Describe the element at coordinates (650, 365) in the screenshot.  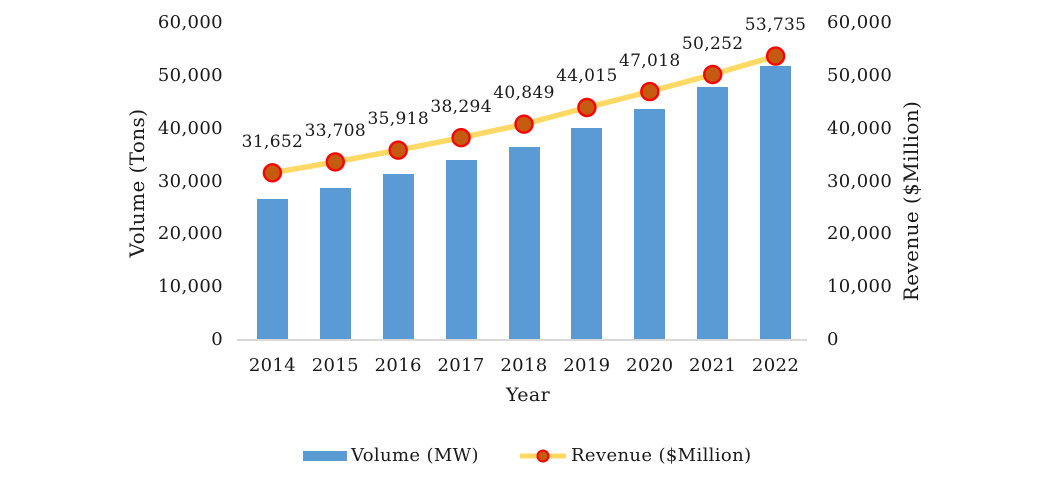
I see `x-axis-tick-label-2020: 2020` at that location.